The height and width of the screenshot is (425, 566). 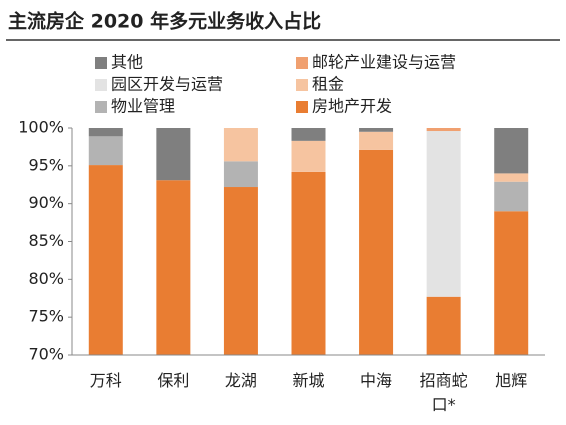 I want to click on legend-label: 租金, so click(x=328, y=84).